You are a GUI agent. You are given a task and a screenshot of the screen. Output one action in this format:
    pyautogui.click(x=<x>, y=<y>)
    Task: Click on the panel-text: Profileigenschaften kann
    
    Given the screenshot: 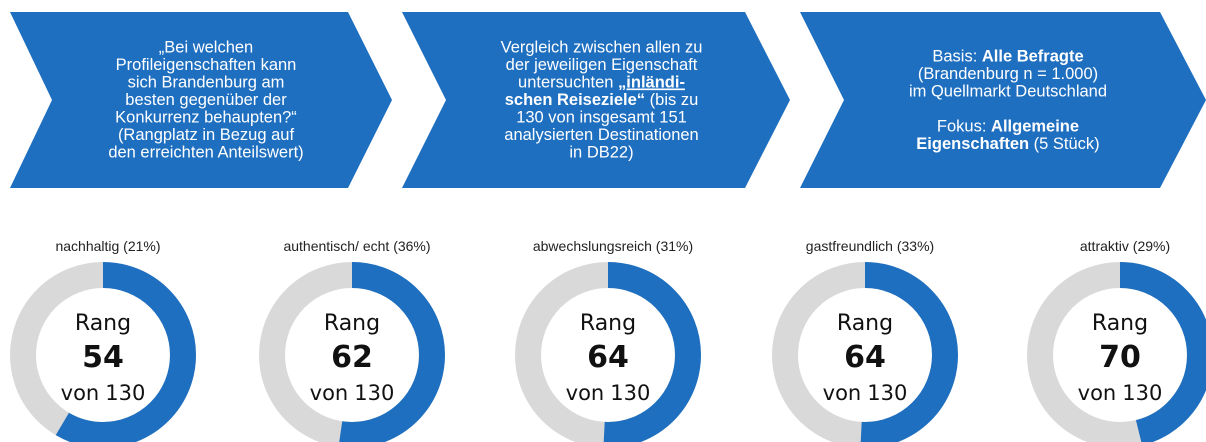 What is the action you would take?
    pyautogui.click(x=206, y=65)
    